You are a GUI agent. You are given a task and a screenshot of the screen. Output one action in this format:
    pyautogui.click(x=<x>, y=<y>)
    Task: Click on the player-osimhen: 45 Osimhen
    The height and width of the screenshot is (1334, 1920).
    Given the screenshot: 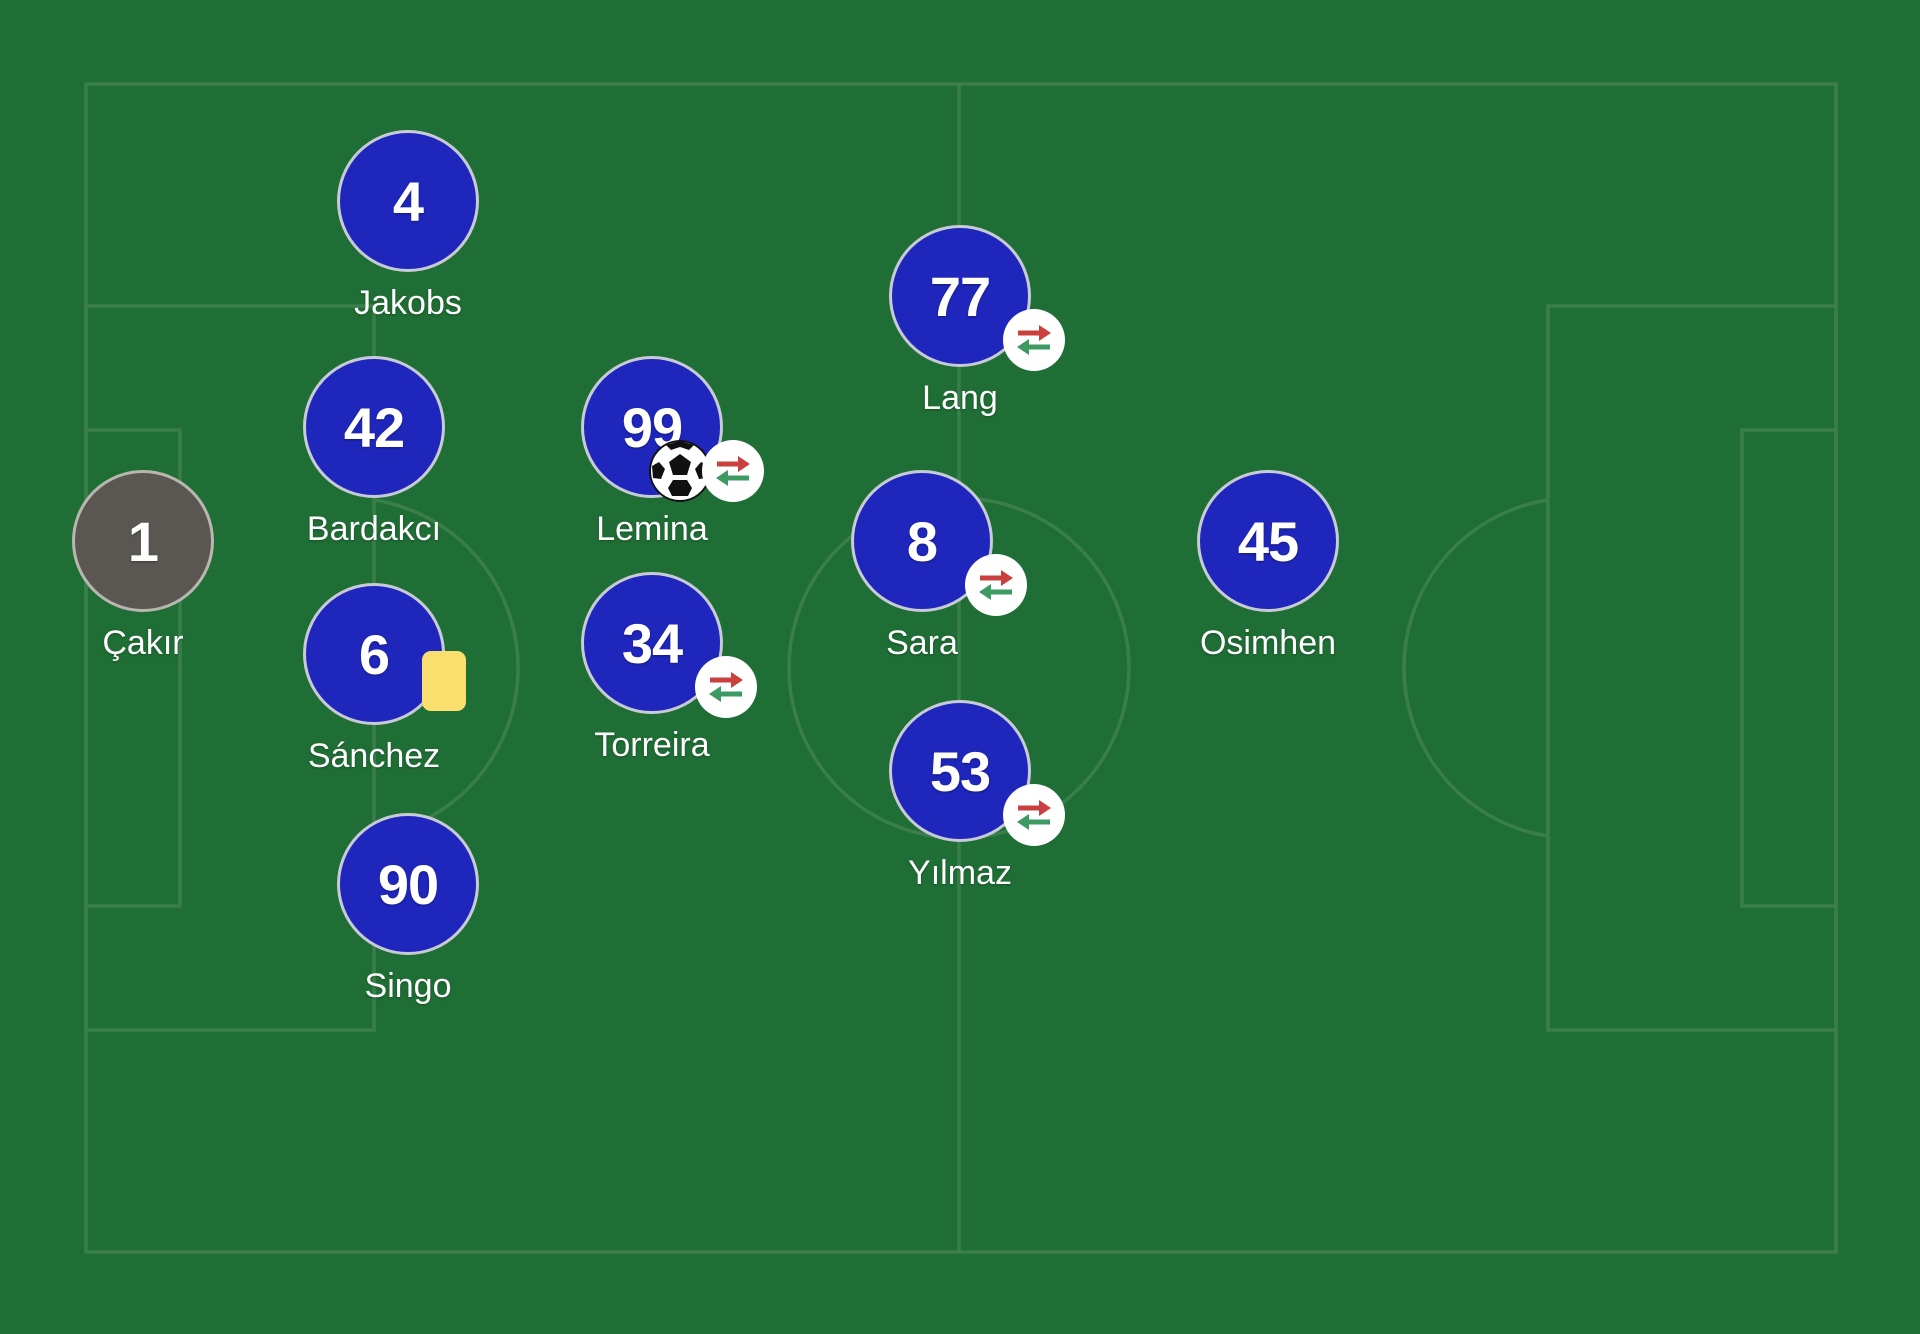 What is the action you would take?
    pyautogui.click(x=1268, y=567)
    